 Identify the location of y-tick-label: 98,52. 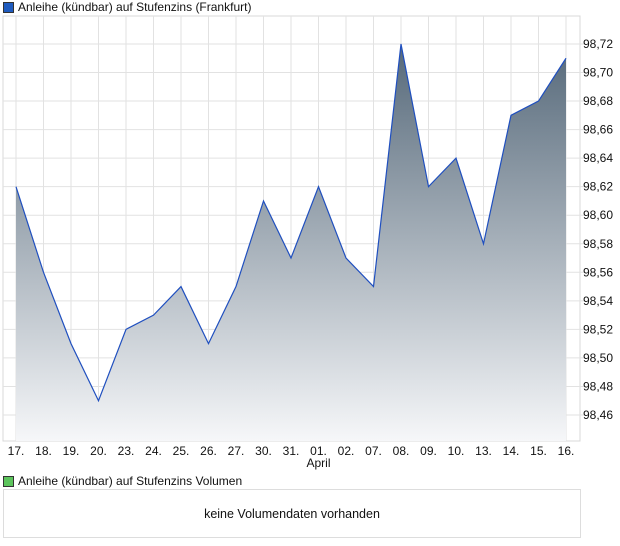
(598, 329).